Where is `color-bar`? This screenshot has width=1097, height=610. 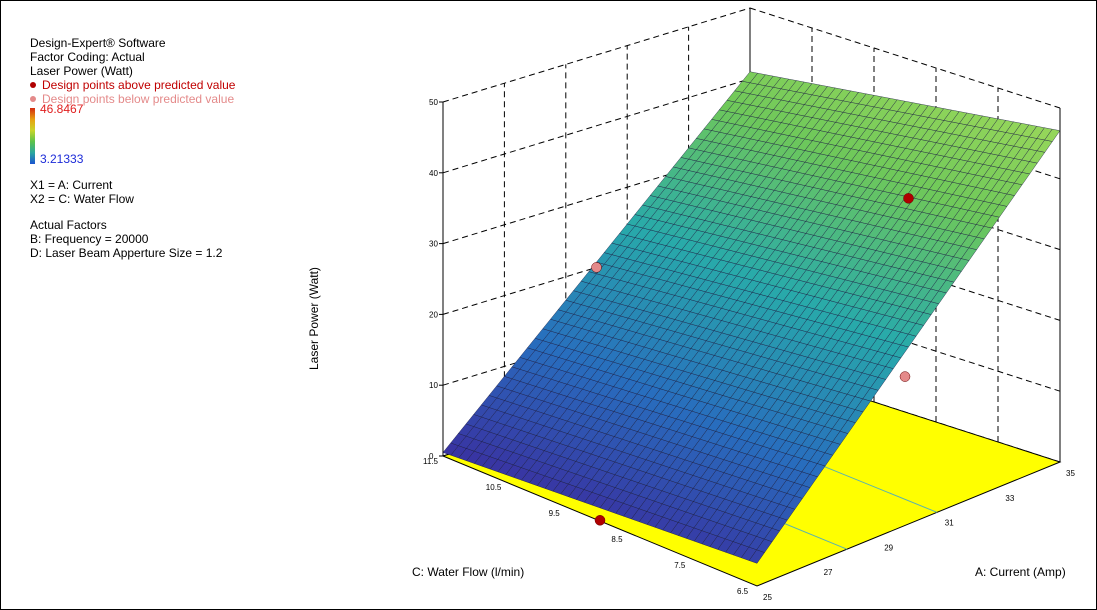 color-bar is located at coordinates (32, 136).